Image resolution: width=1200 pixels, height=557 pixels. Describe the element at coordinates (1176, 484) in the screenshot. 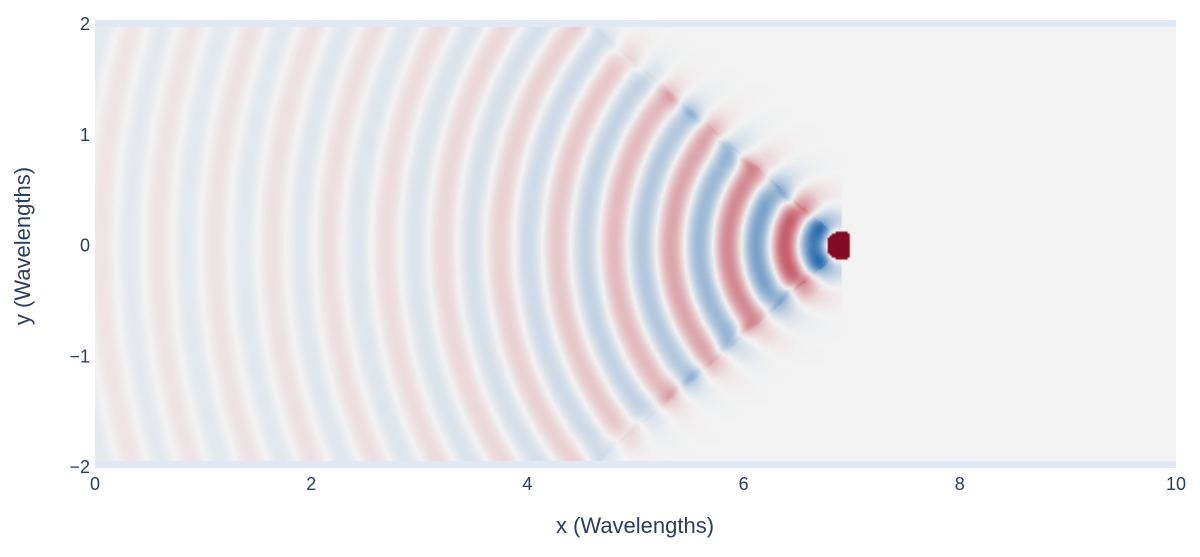

I see `x-tick-label: 10` at that location.